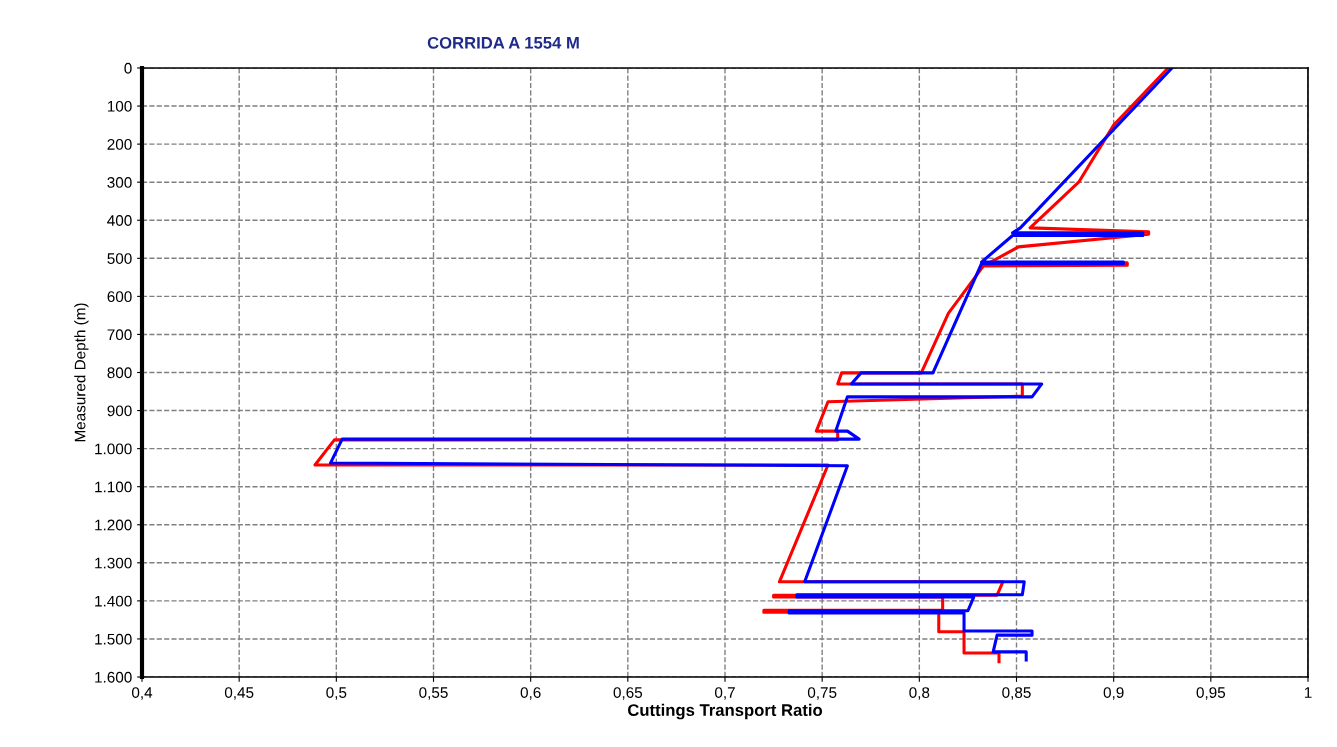  Describe the element at coordinates (530, 693) in the screenshot. I see `x-tick-label: 0,6` at that location.